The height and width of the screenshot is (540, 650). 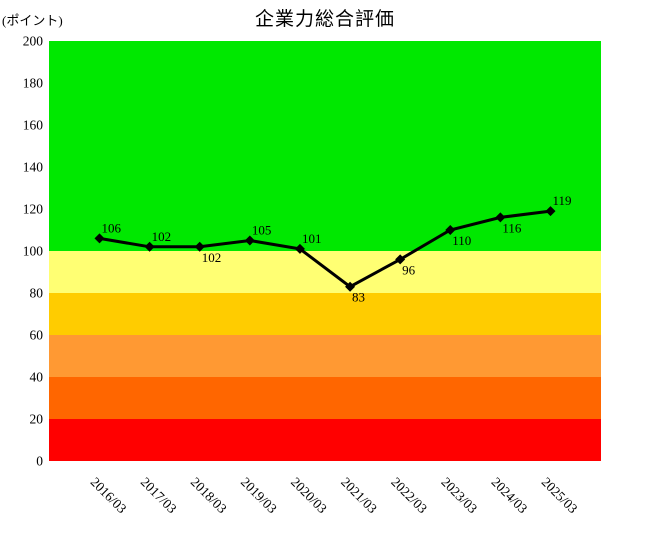 What do you see at coordinates (312, 238) in the screenshot?
I see `value-label: 101` at bounding box center [312, 238].